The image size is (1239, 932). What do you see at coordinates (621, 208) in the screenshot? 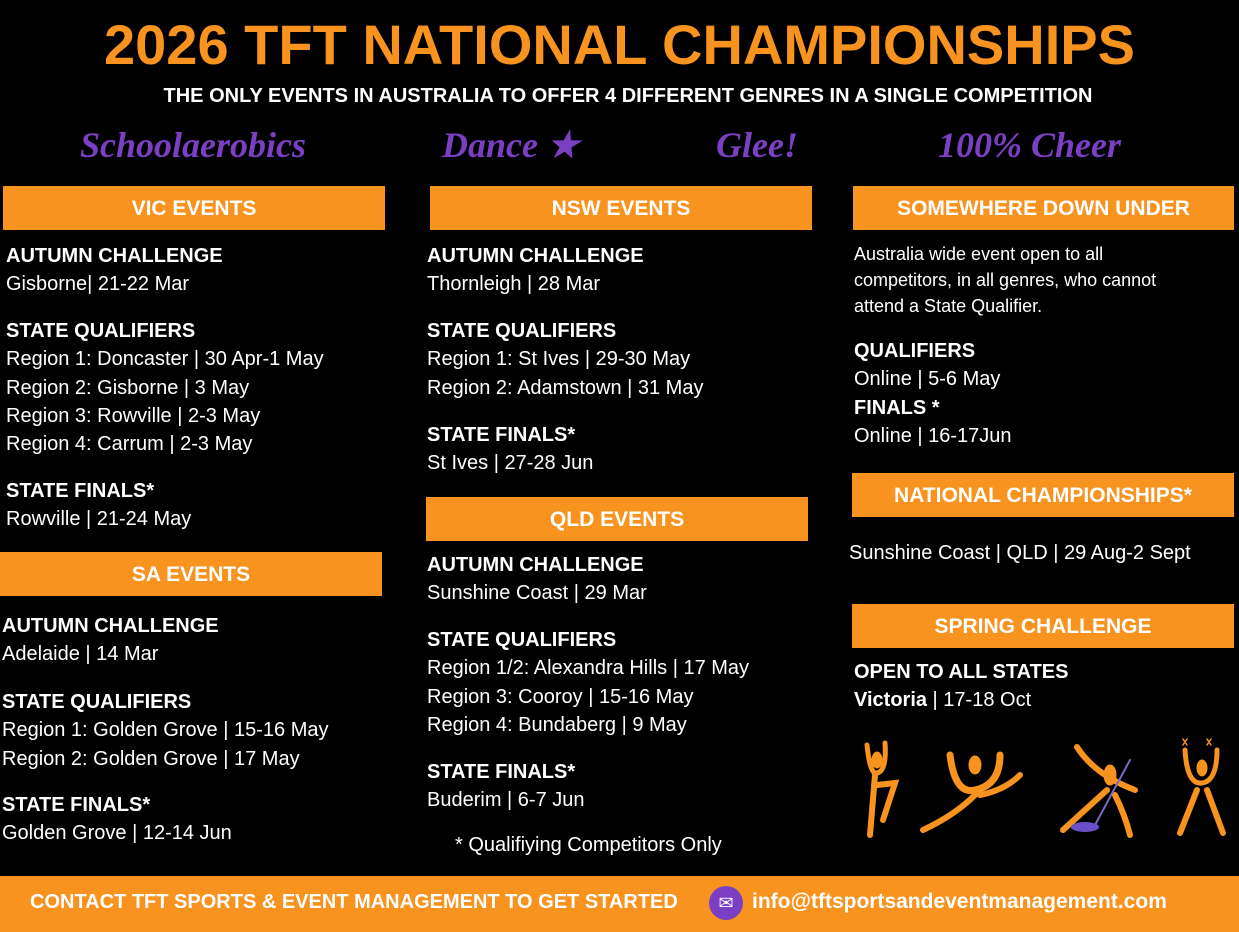
I see `nsw-header: NSW EVENTS` at bounding box center [621, 208].